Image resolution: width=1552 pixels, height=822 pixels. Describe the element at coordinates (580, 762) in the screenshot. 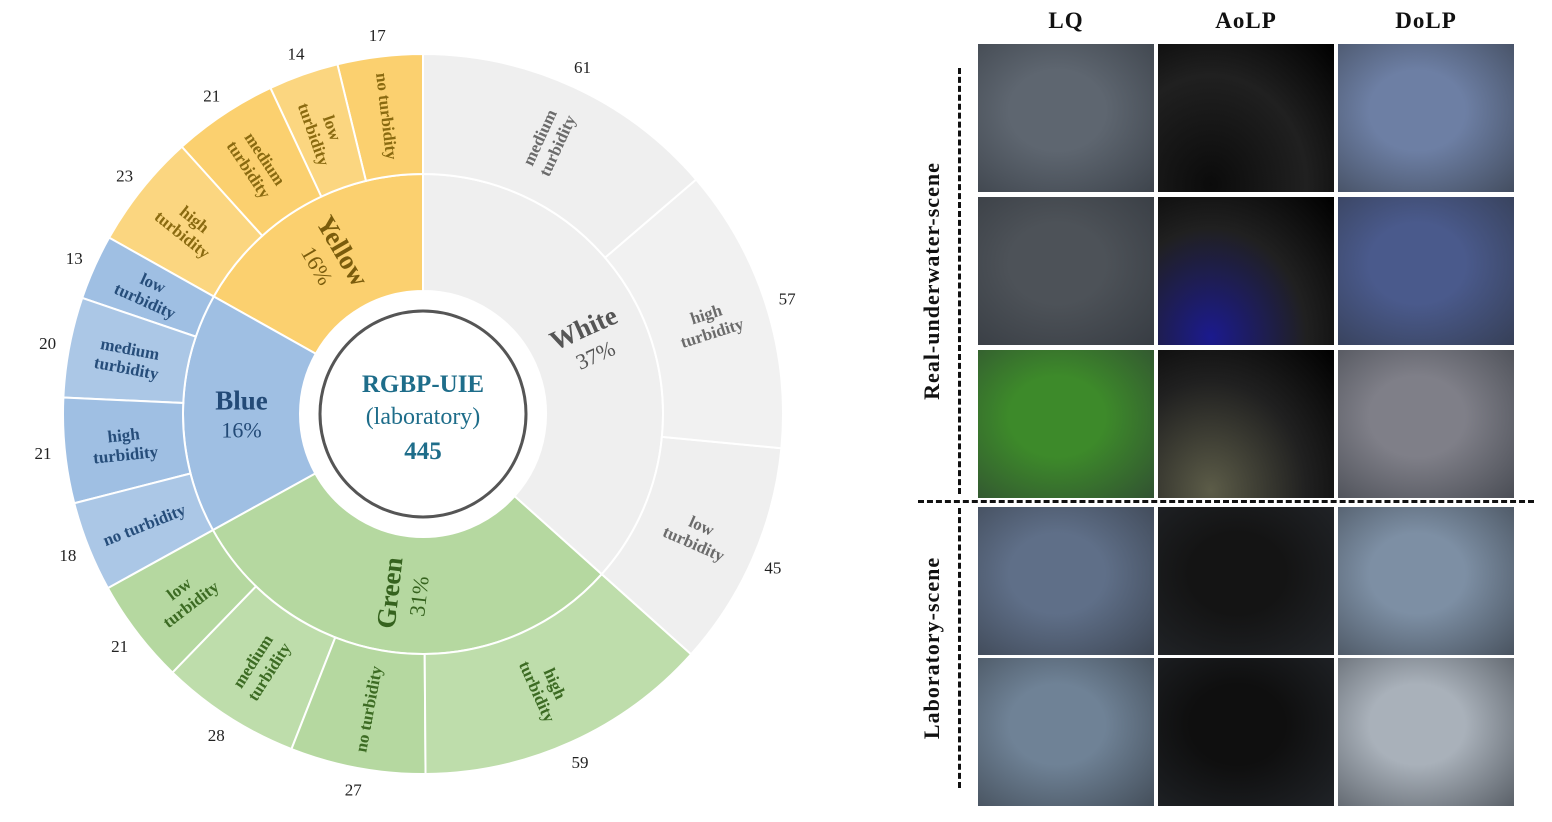

I see `segment-count: 59` at that location.